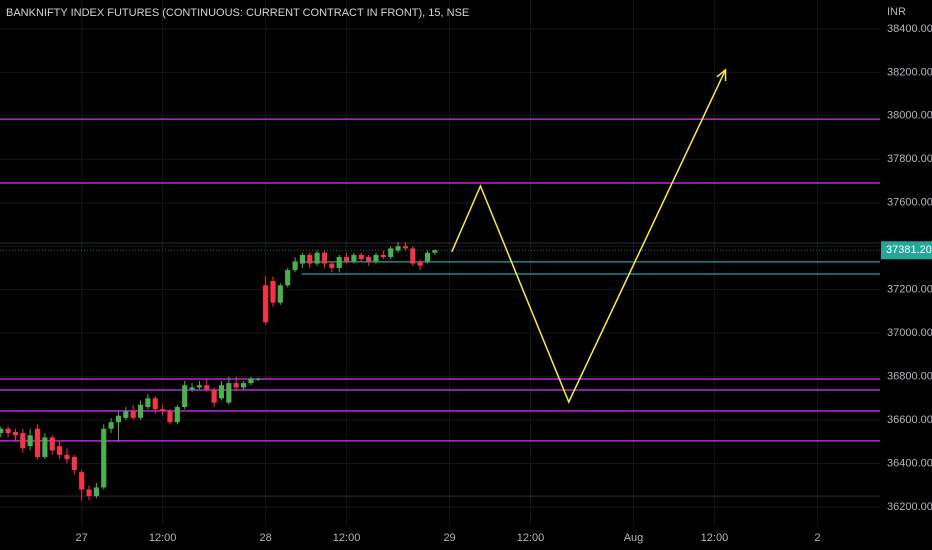  Describe the element at coordinates (896, 12) in the screenshot. I see `currency-label: INR` at that location.